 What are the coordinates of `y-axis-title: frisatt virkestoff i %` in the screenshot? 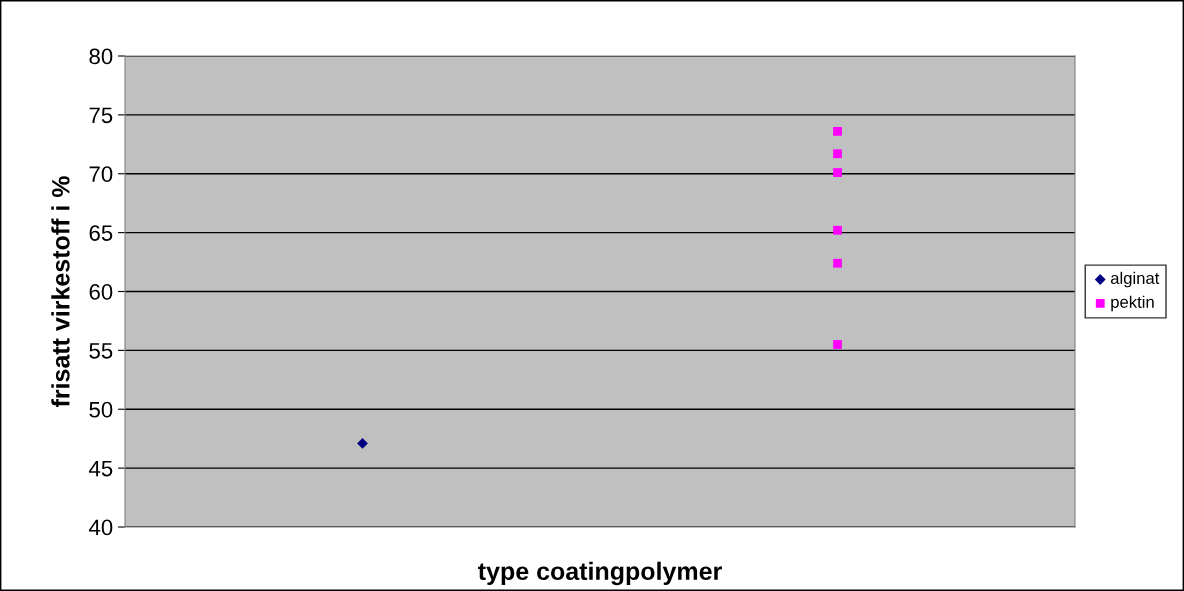 It's located at (60, 292).